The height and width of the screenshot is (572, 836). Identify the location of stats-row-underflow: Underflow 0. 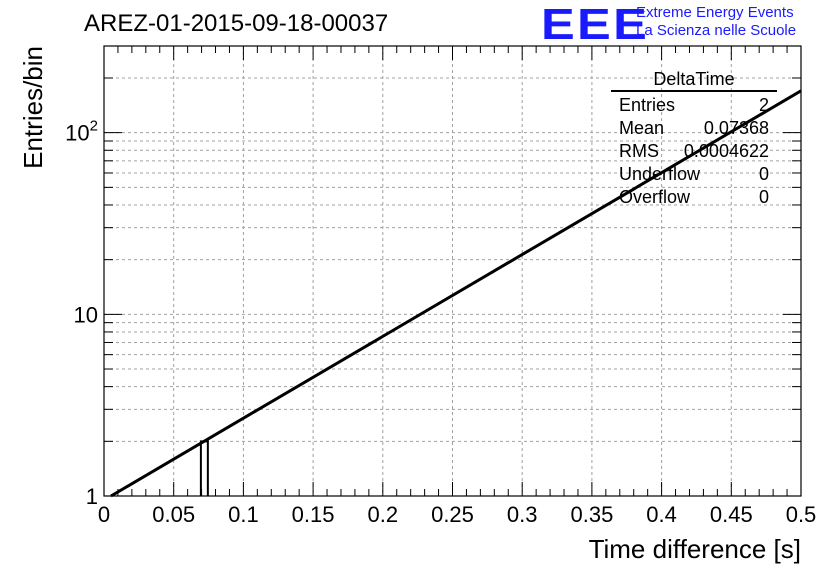
(694, 174).